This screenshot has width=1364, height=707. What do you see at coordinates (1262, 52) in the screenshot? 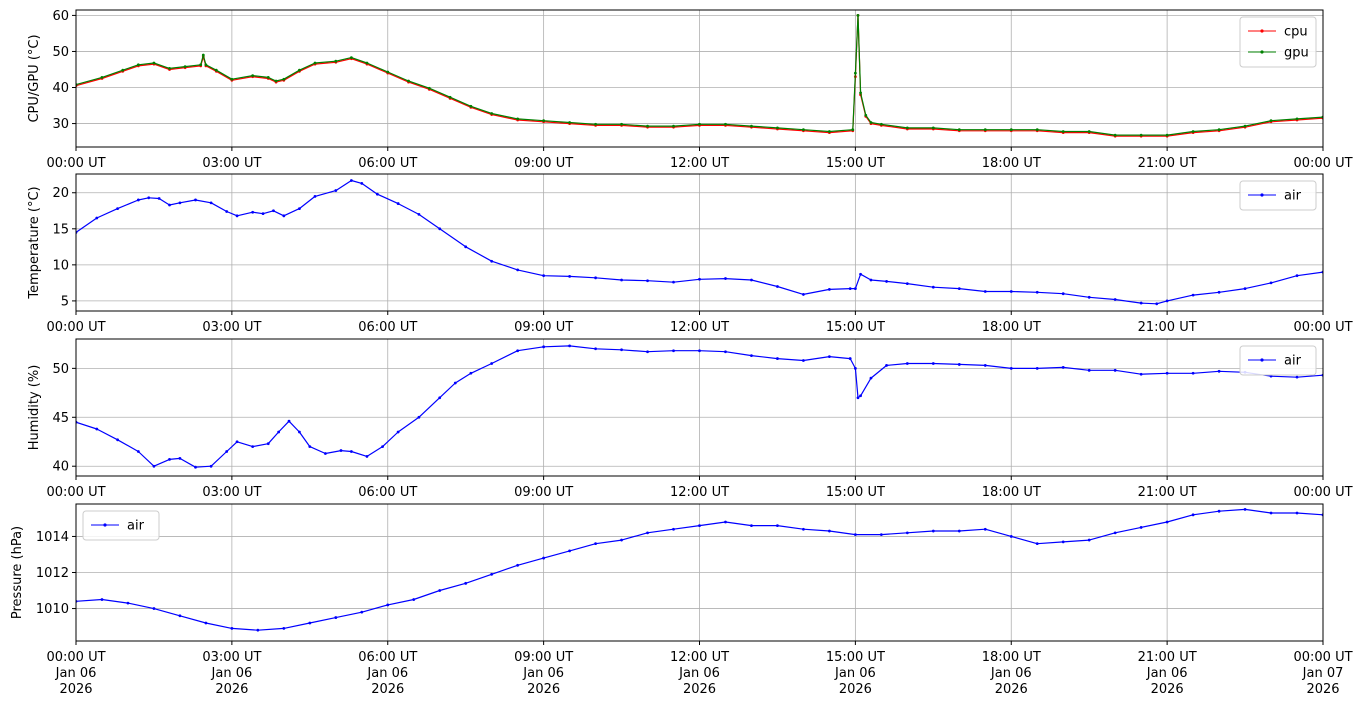
I see `legend-marker-gpu` at bounding box center [1262, 52].